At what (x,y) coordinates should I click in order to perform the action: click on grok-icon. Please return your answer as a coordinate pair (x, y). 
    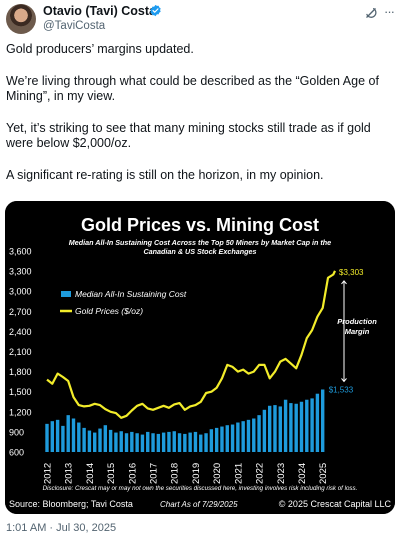
    Looking at the image, I should click on (371, 13).